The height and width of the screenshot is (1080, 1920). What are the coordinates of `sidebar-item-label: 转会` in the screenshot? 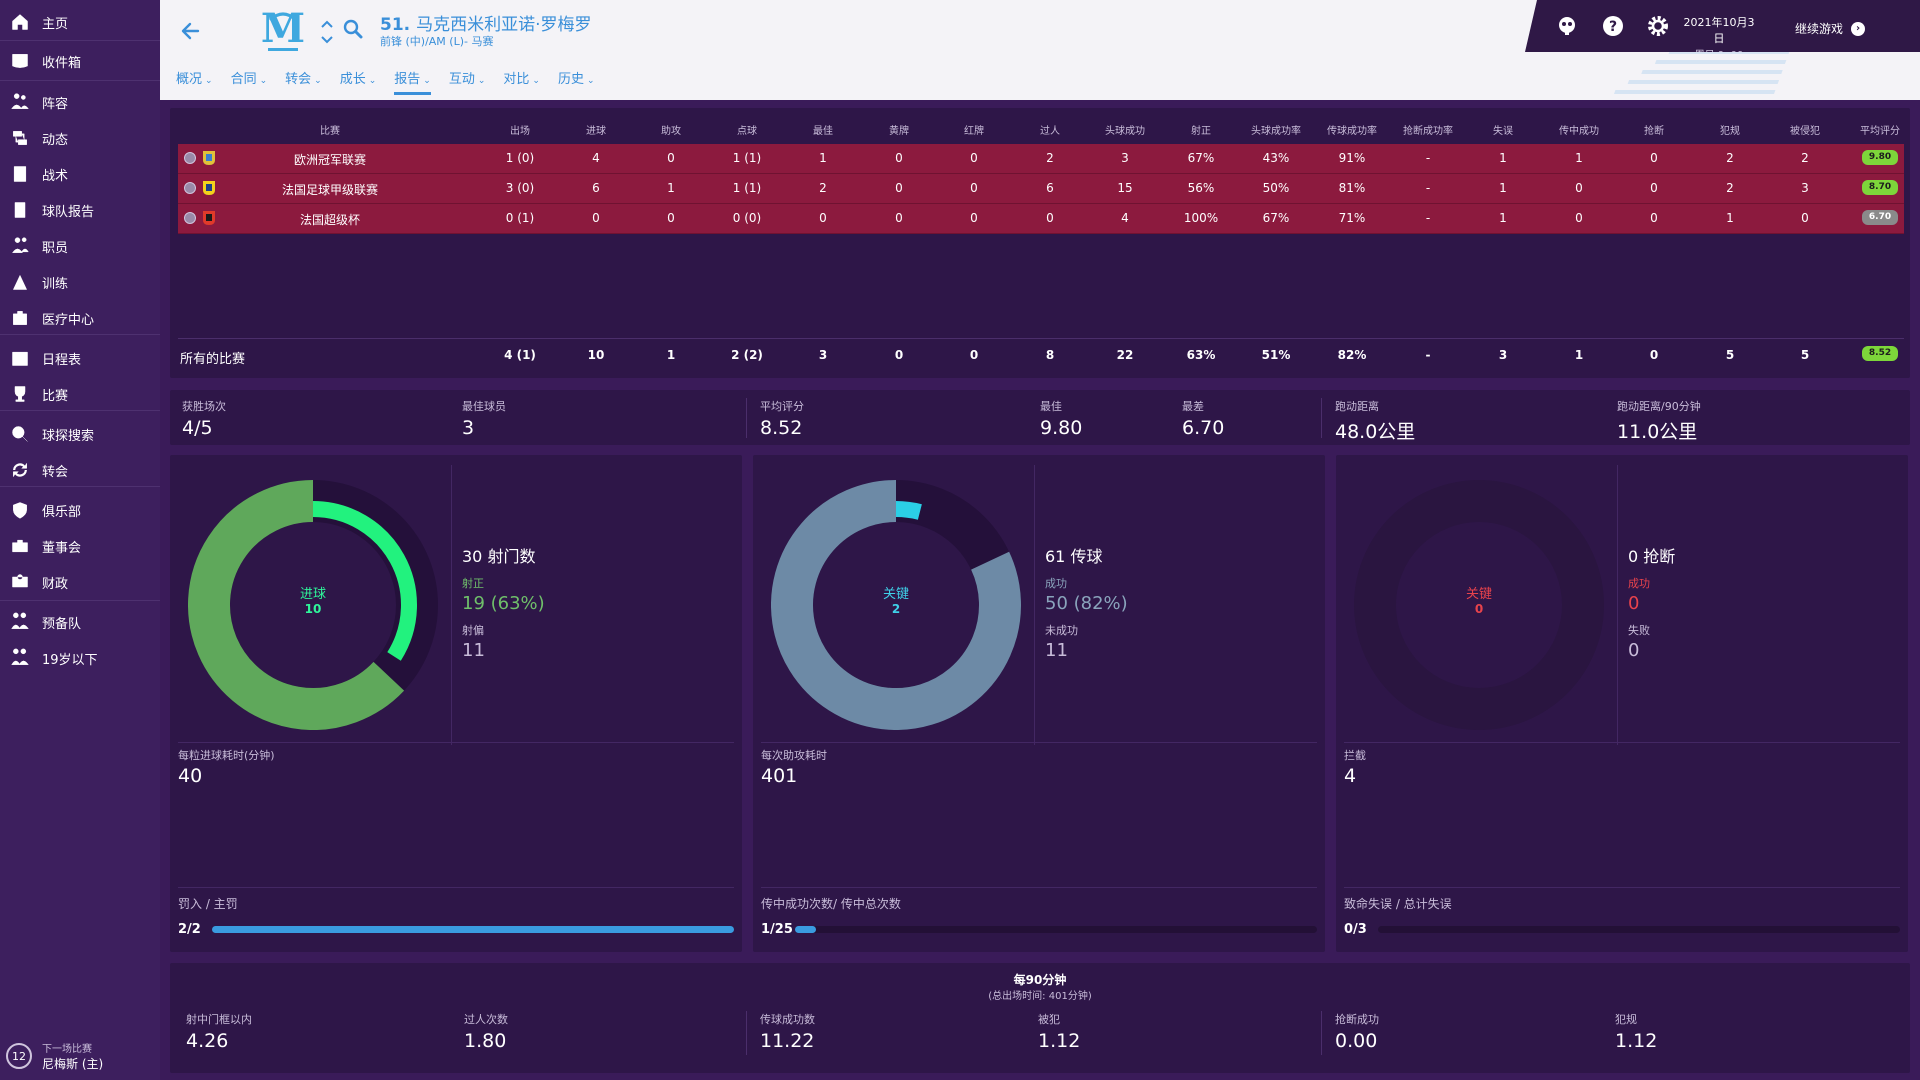 It's located at (55, 472).